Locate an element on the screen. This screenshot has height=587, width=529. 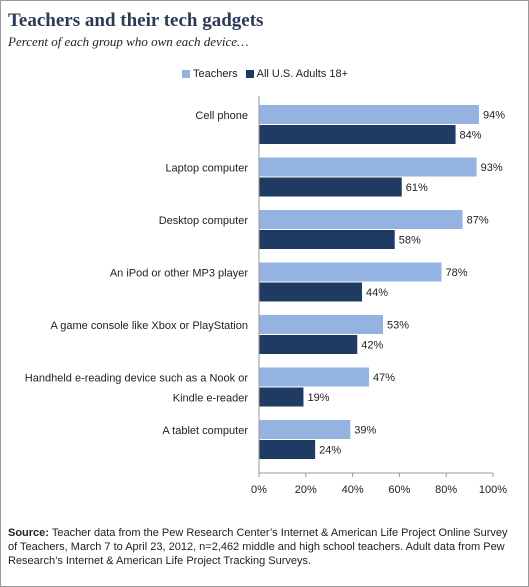
data-label-adults-5: 19% is located at coordinates (318, 398).